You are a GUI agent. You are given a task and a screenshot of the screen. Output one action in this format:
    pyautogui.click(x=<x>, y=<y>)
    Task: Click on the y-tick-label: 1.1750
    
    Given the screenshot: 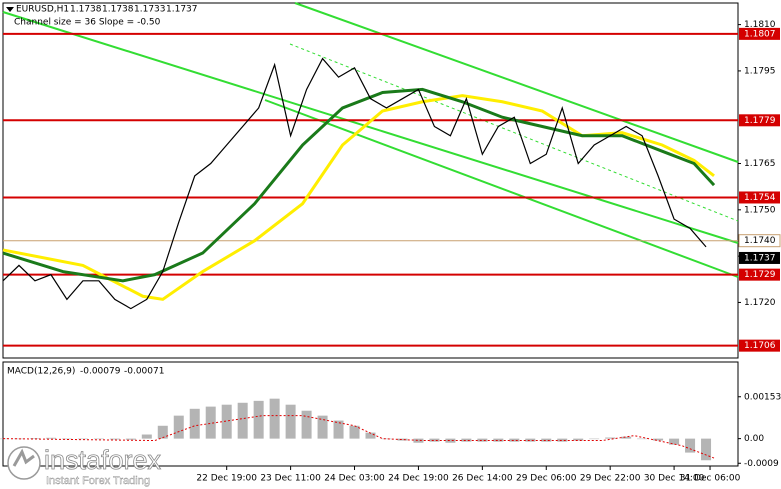 What is the action you would take?
    pyautogui.click(x=760, y=210)
    